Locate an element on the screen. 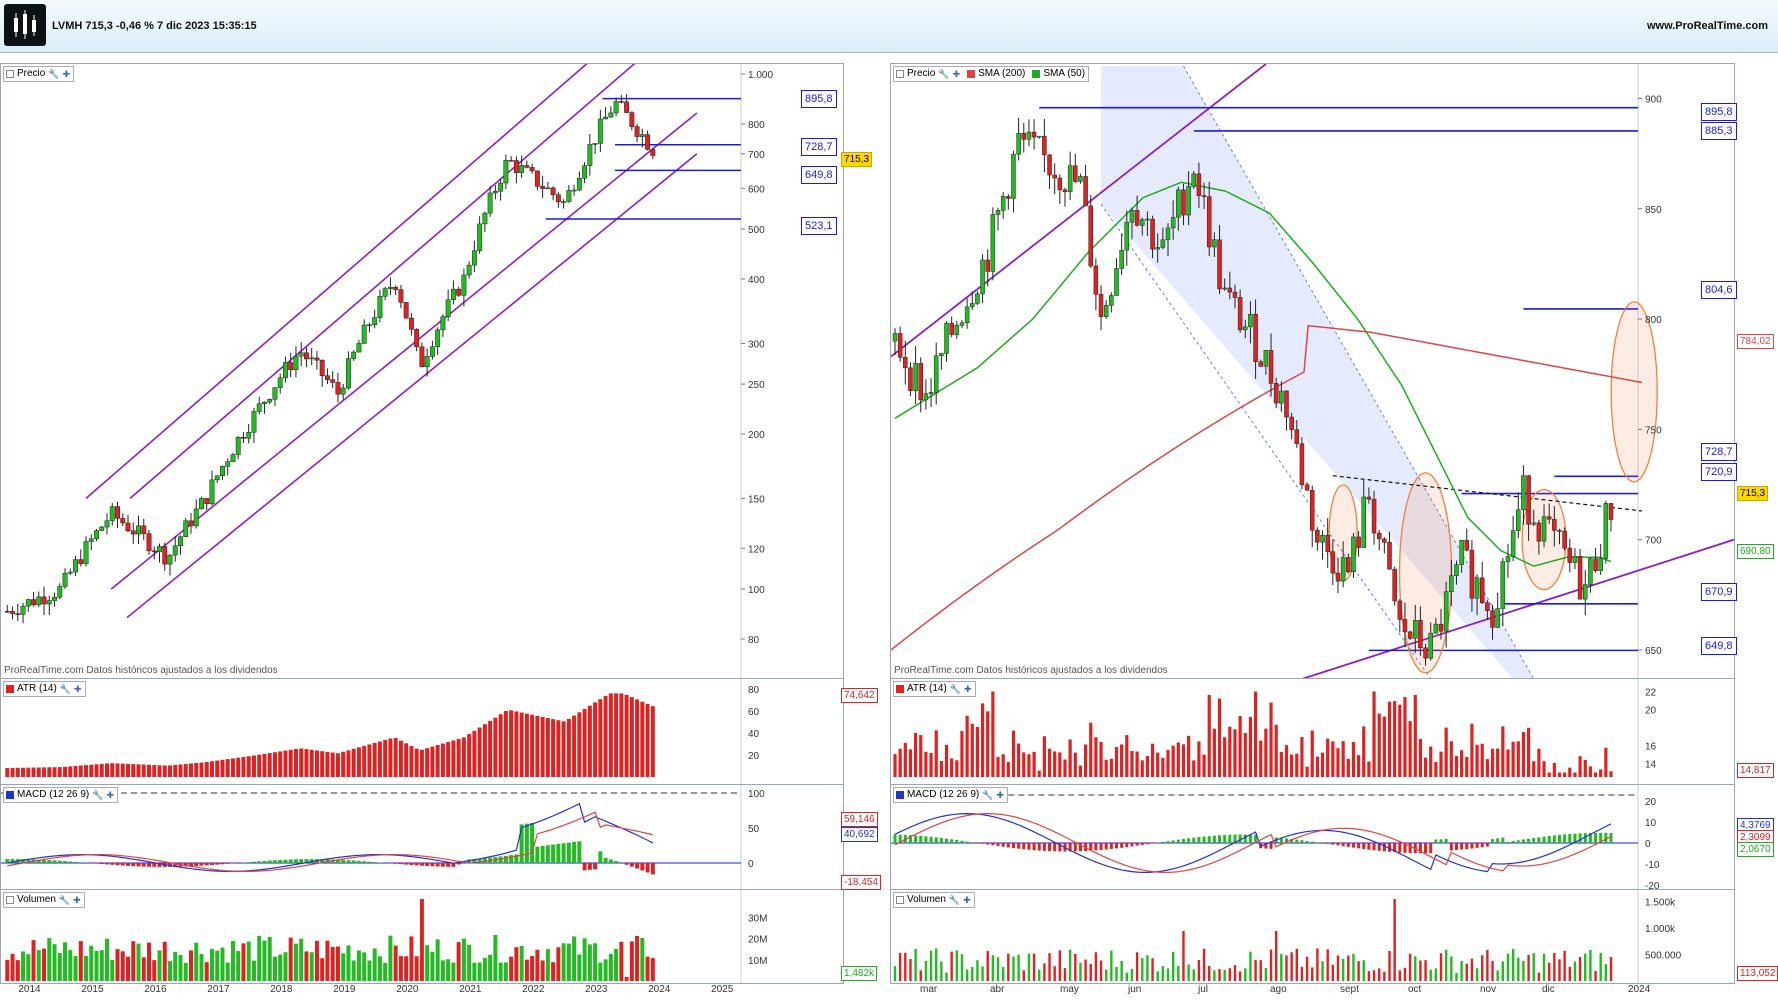  right-price-label: Precio 🔧 ✚ SMA (200) SMA (50) is located at coordinates (991, 74).